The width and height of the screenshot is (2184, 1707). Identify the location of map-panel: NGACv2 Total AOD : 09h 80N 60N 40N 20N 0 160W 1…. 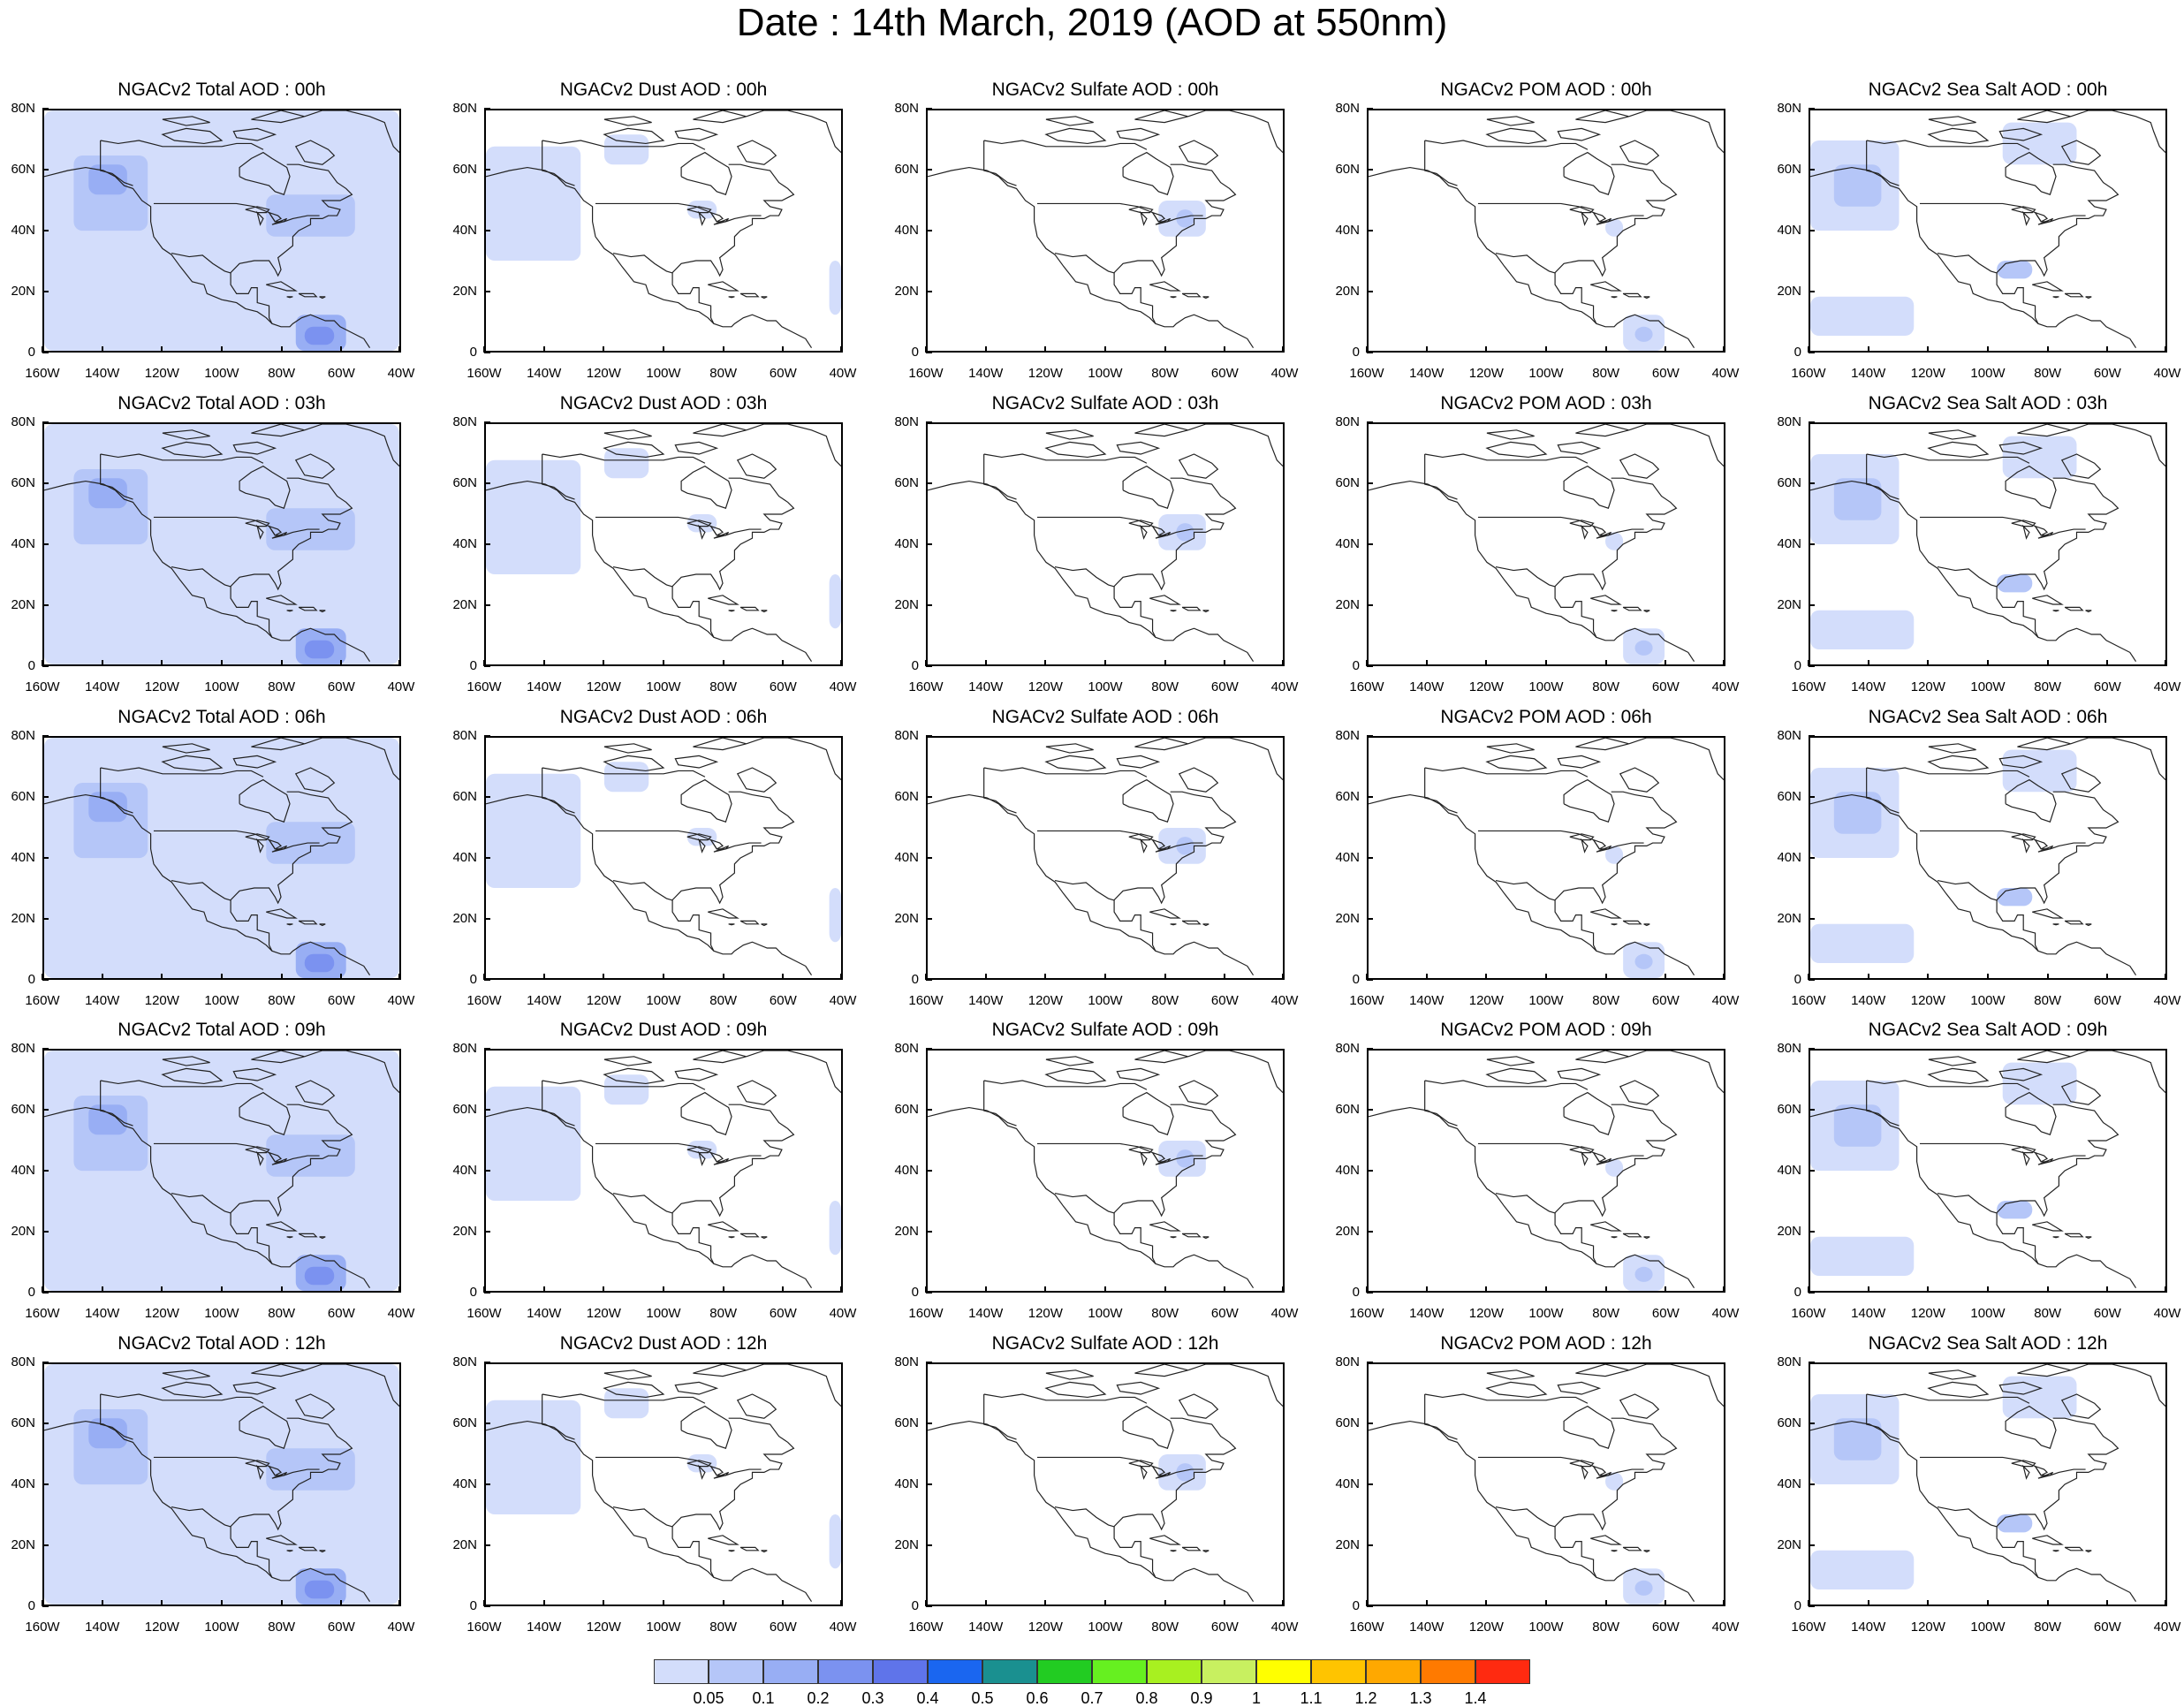
(212, 1170).